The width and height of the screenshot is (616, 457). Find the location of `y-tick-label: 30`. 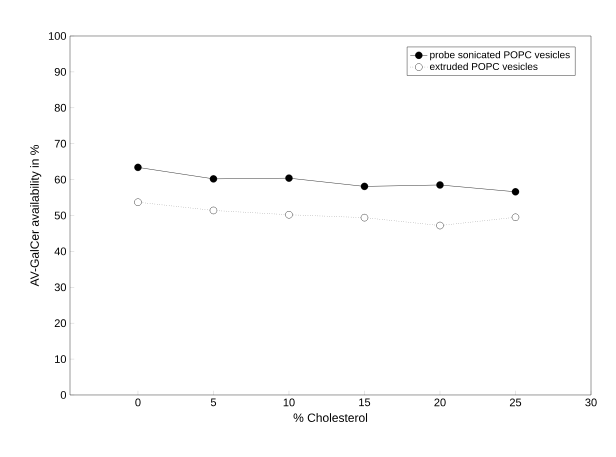

y-tick-label: 30 is located at coordinates (60, 287).